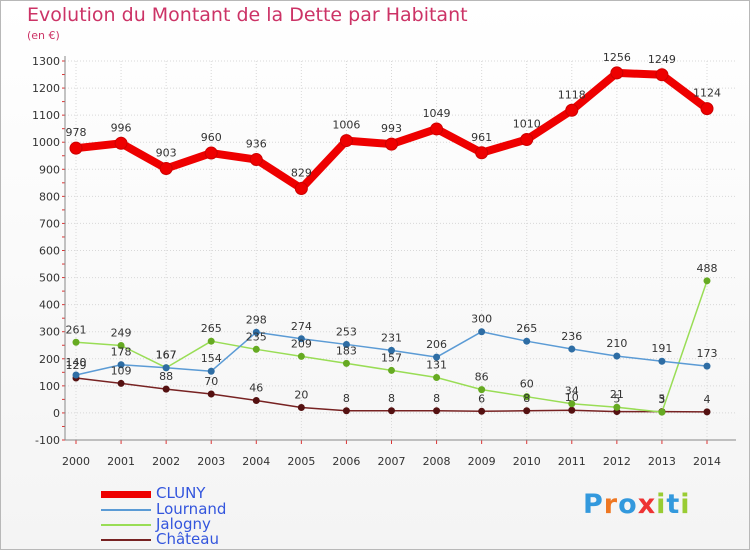  I want to click on y-tick-label: 200, so click(49, 359).